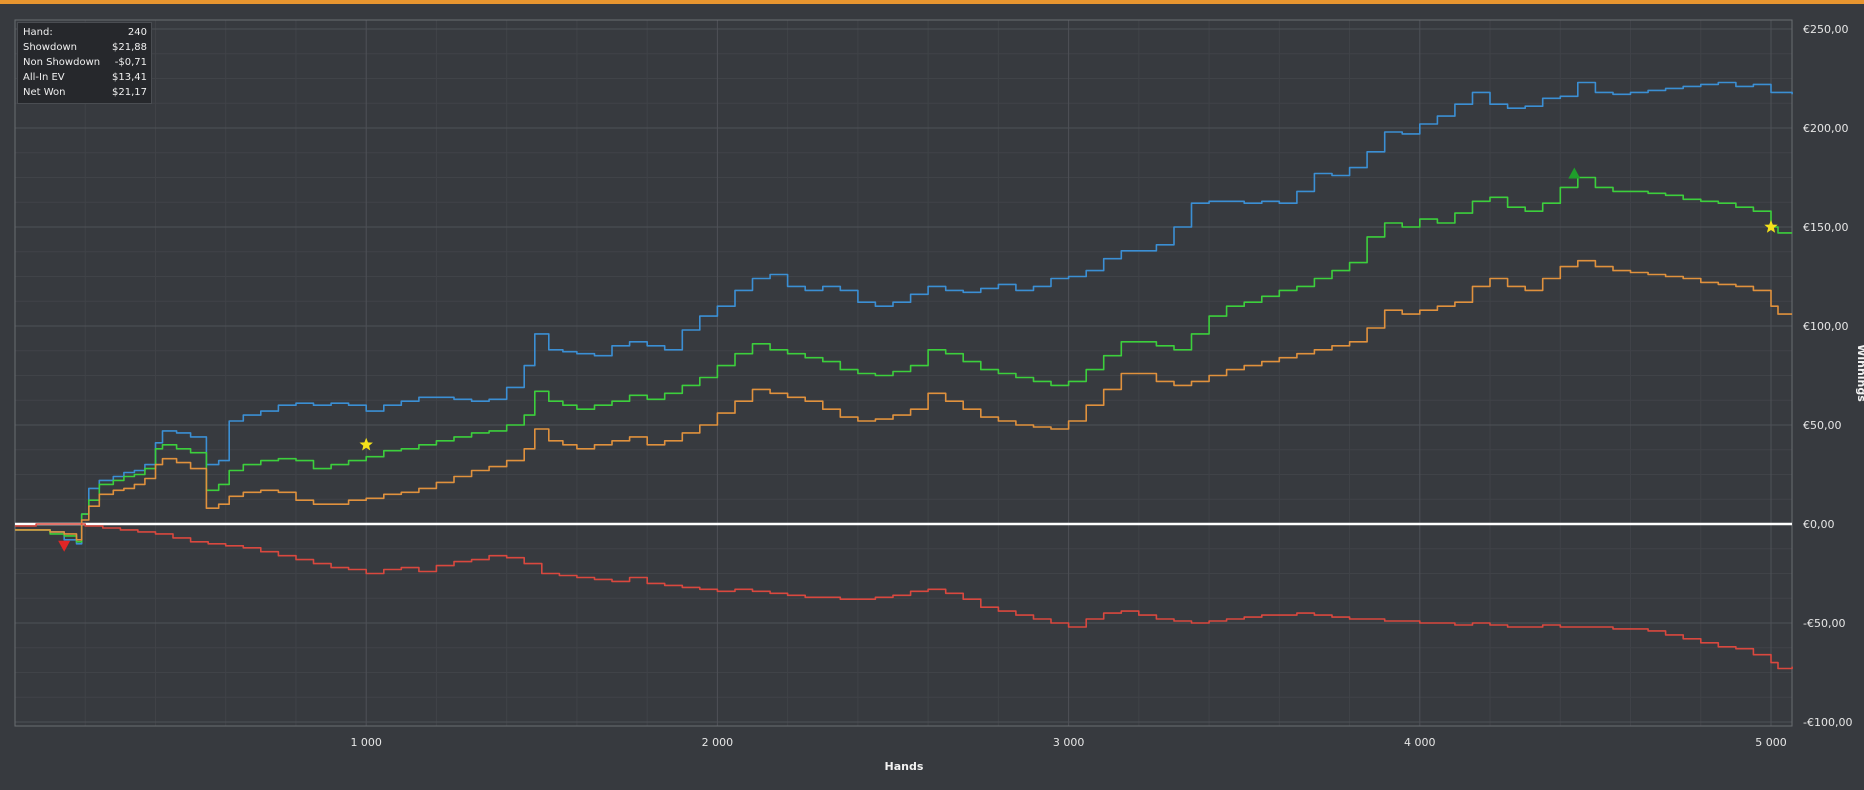  Describe the element at coordinates (1859, 373) in the screenshot. I see `y-axis-title: Winnings` at that location.